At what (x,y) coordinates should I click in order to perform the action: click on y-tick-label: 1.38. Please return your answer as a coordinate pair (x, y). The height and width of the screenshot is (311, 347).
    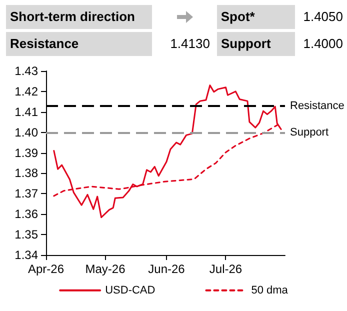
    Looking at the image, I should click on (26, 173).